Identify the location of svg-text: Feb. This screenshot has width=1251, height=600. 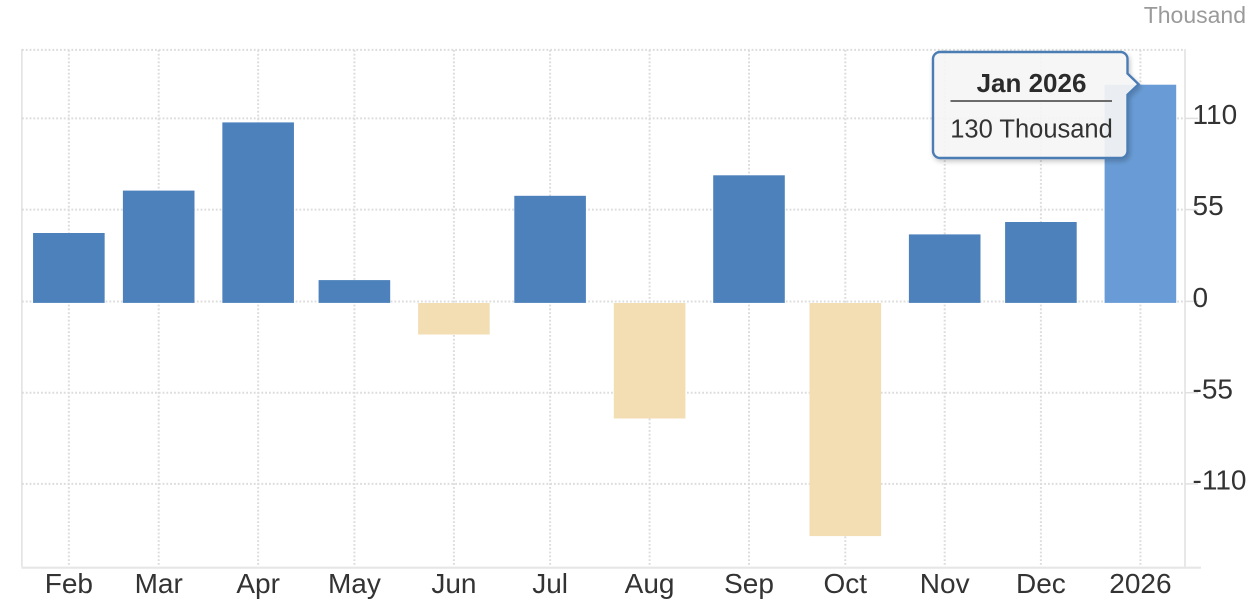
(69, 583).